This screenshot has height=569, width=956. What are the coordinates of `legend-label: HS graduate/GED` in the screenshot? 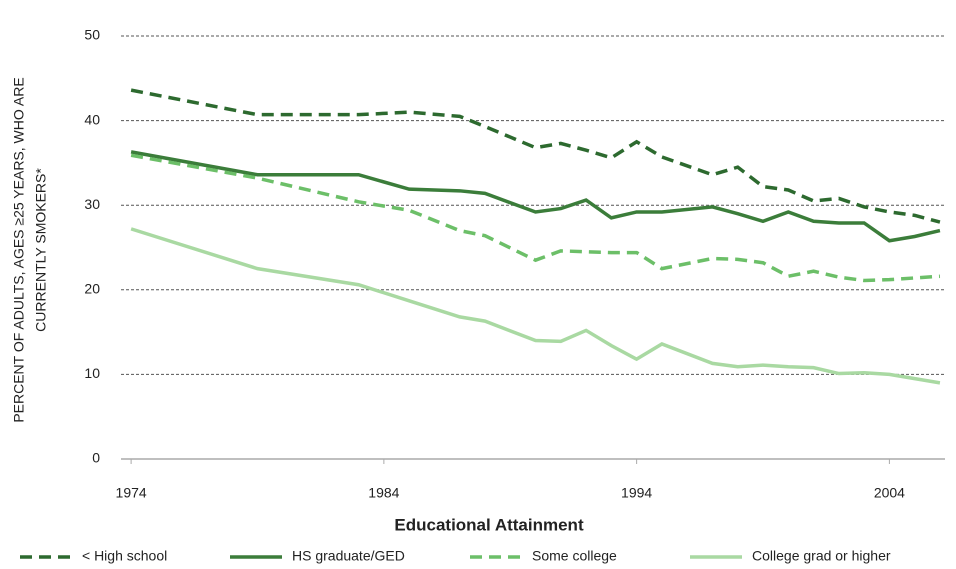 It's located at (348, 556).